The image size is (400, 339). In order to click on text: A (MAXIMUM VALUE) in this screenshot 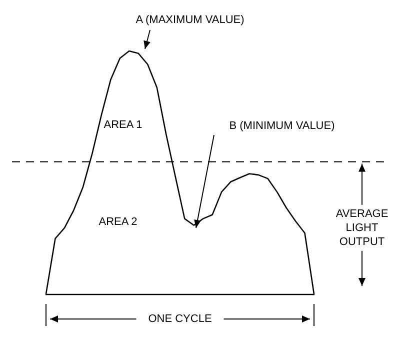, I will do `click(190, 20)`.